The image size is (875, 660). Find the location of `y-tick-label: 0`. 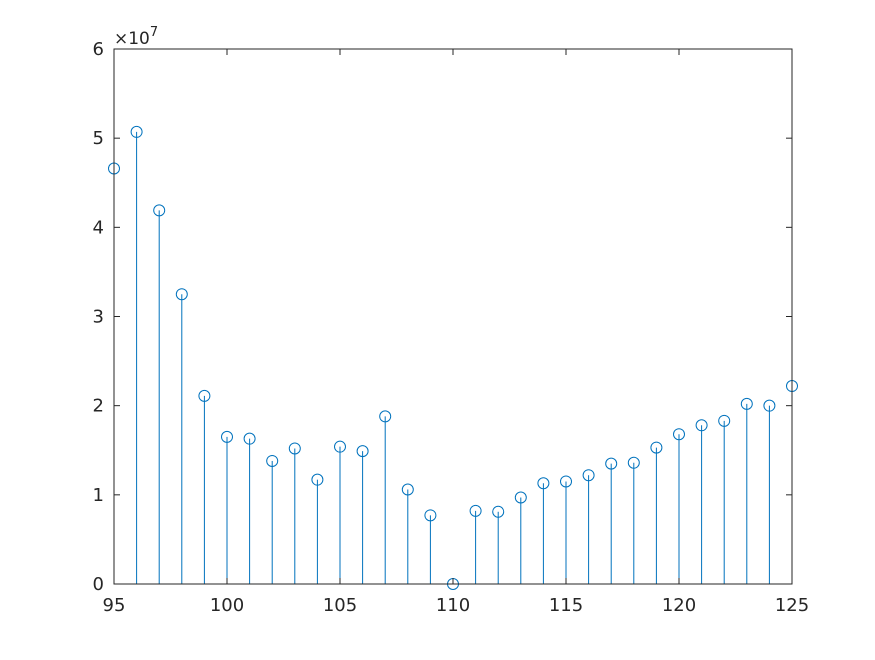

y-tick-label: 0 is located at coordinates (98, 584).